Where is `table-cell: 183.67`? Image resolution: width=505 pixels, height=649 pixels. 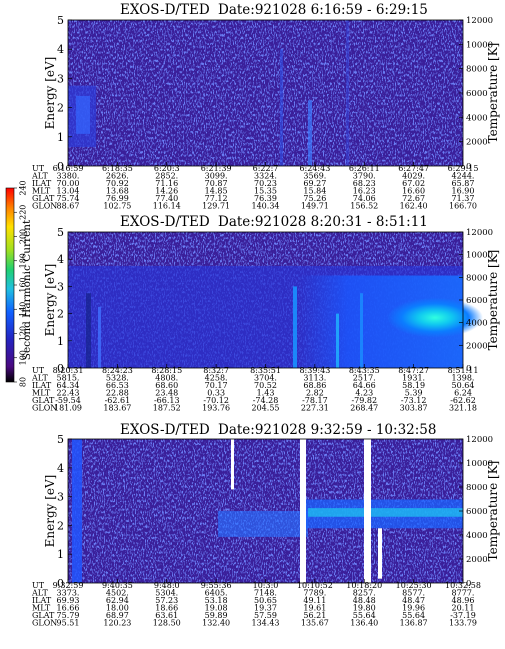 table-cell: 183.67 is located at coordinates (117, 408).